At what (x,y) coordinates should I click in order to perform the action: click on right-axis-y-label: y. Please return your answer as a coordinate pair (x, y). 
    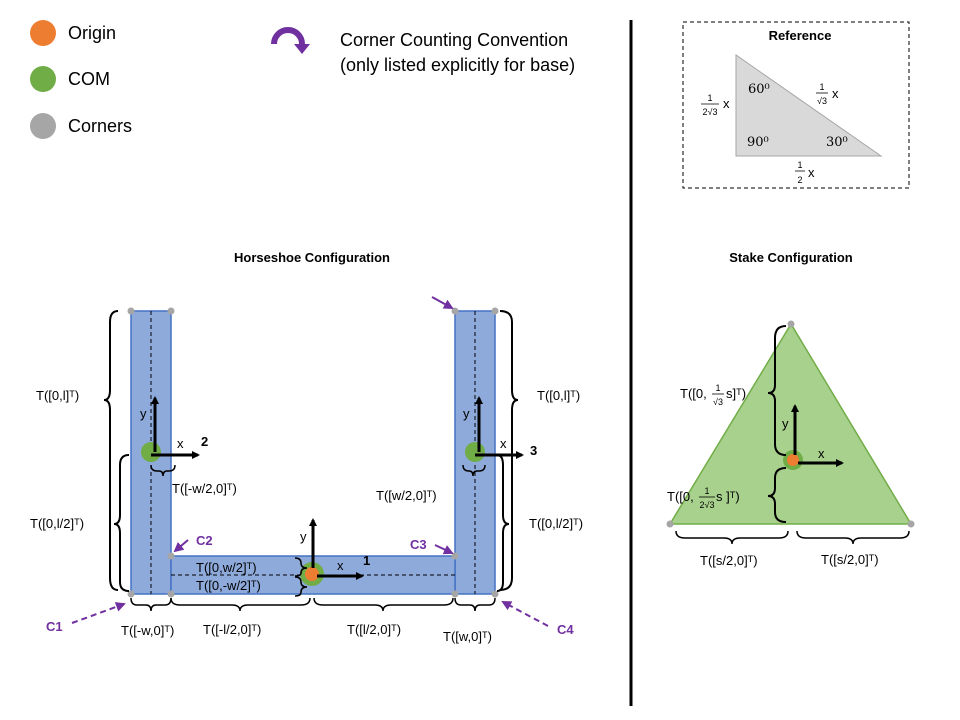
    Looking at the image, I should click on (466, 413).